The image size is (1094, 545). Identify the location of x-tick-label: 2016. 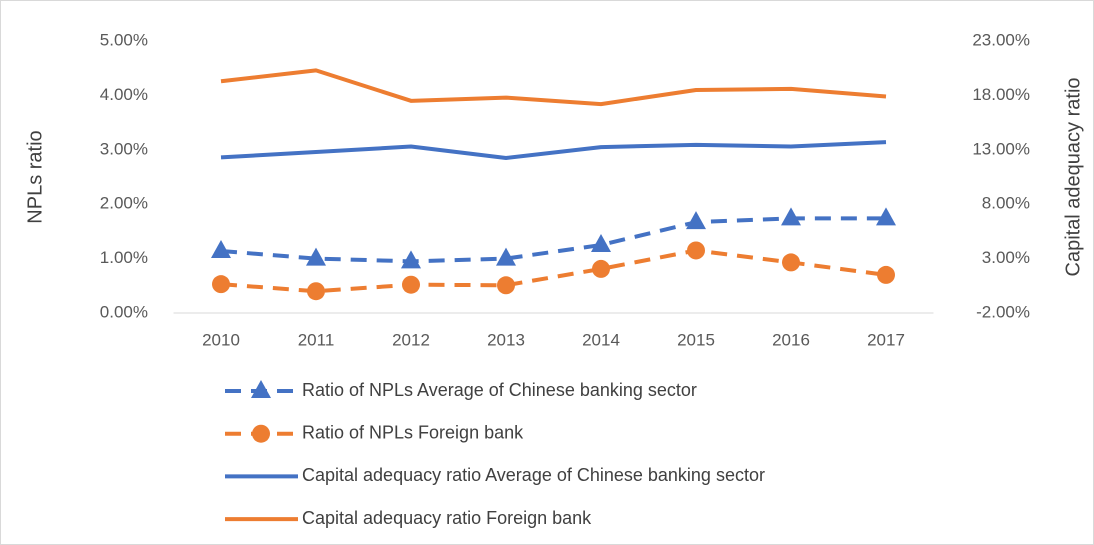
(791, 339).